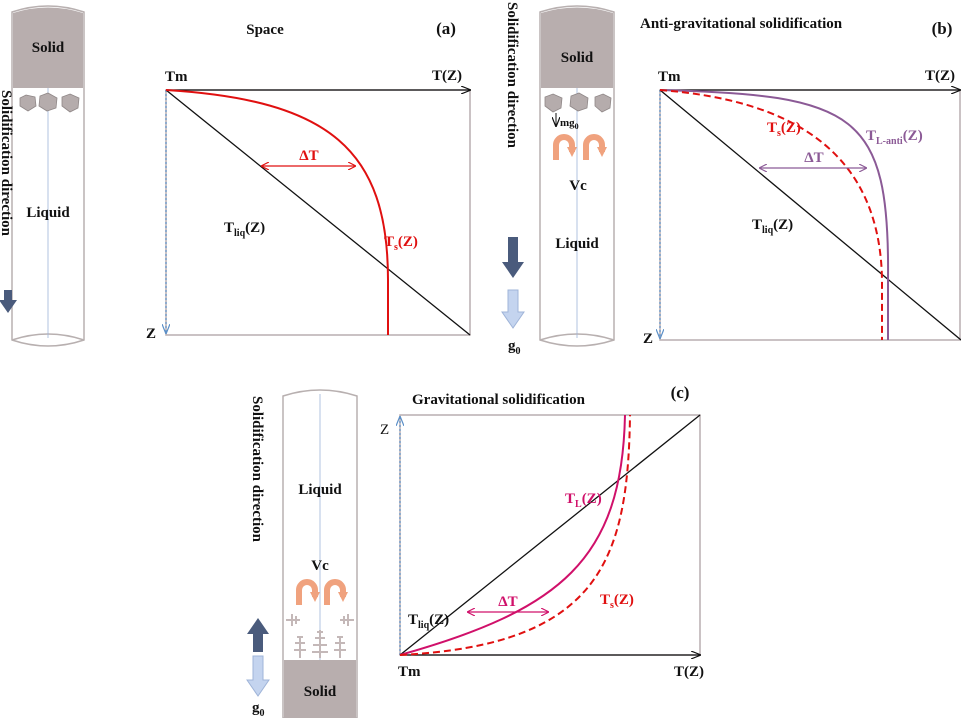 Image resolution: width=961 pixels, height=718 pixels. What do you see at coordinates (512, 535) in the screenshot?
I see `liquidus-curve` at bounding box center [512, 535].